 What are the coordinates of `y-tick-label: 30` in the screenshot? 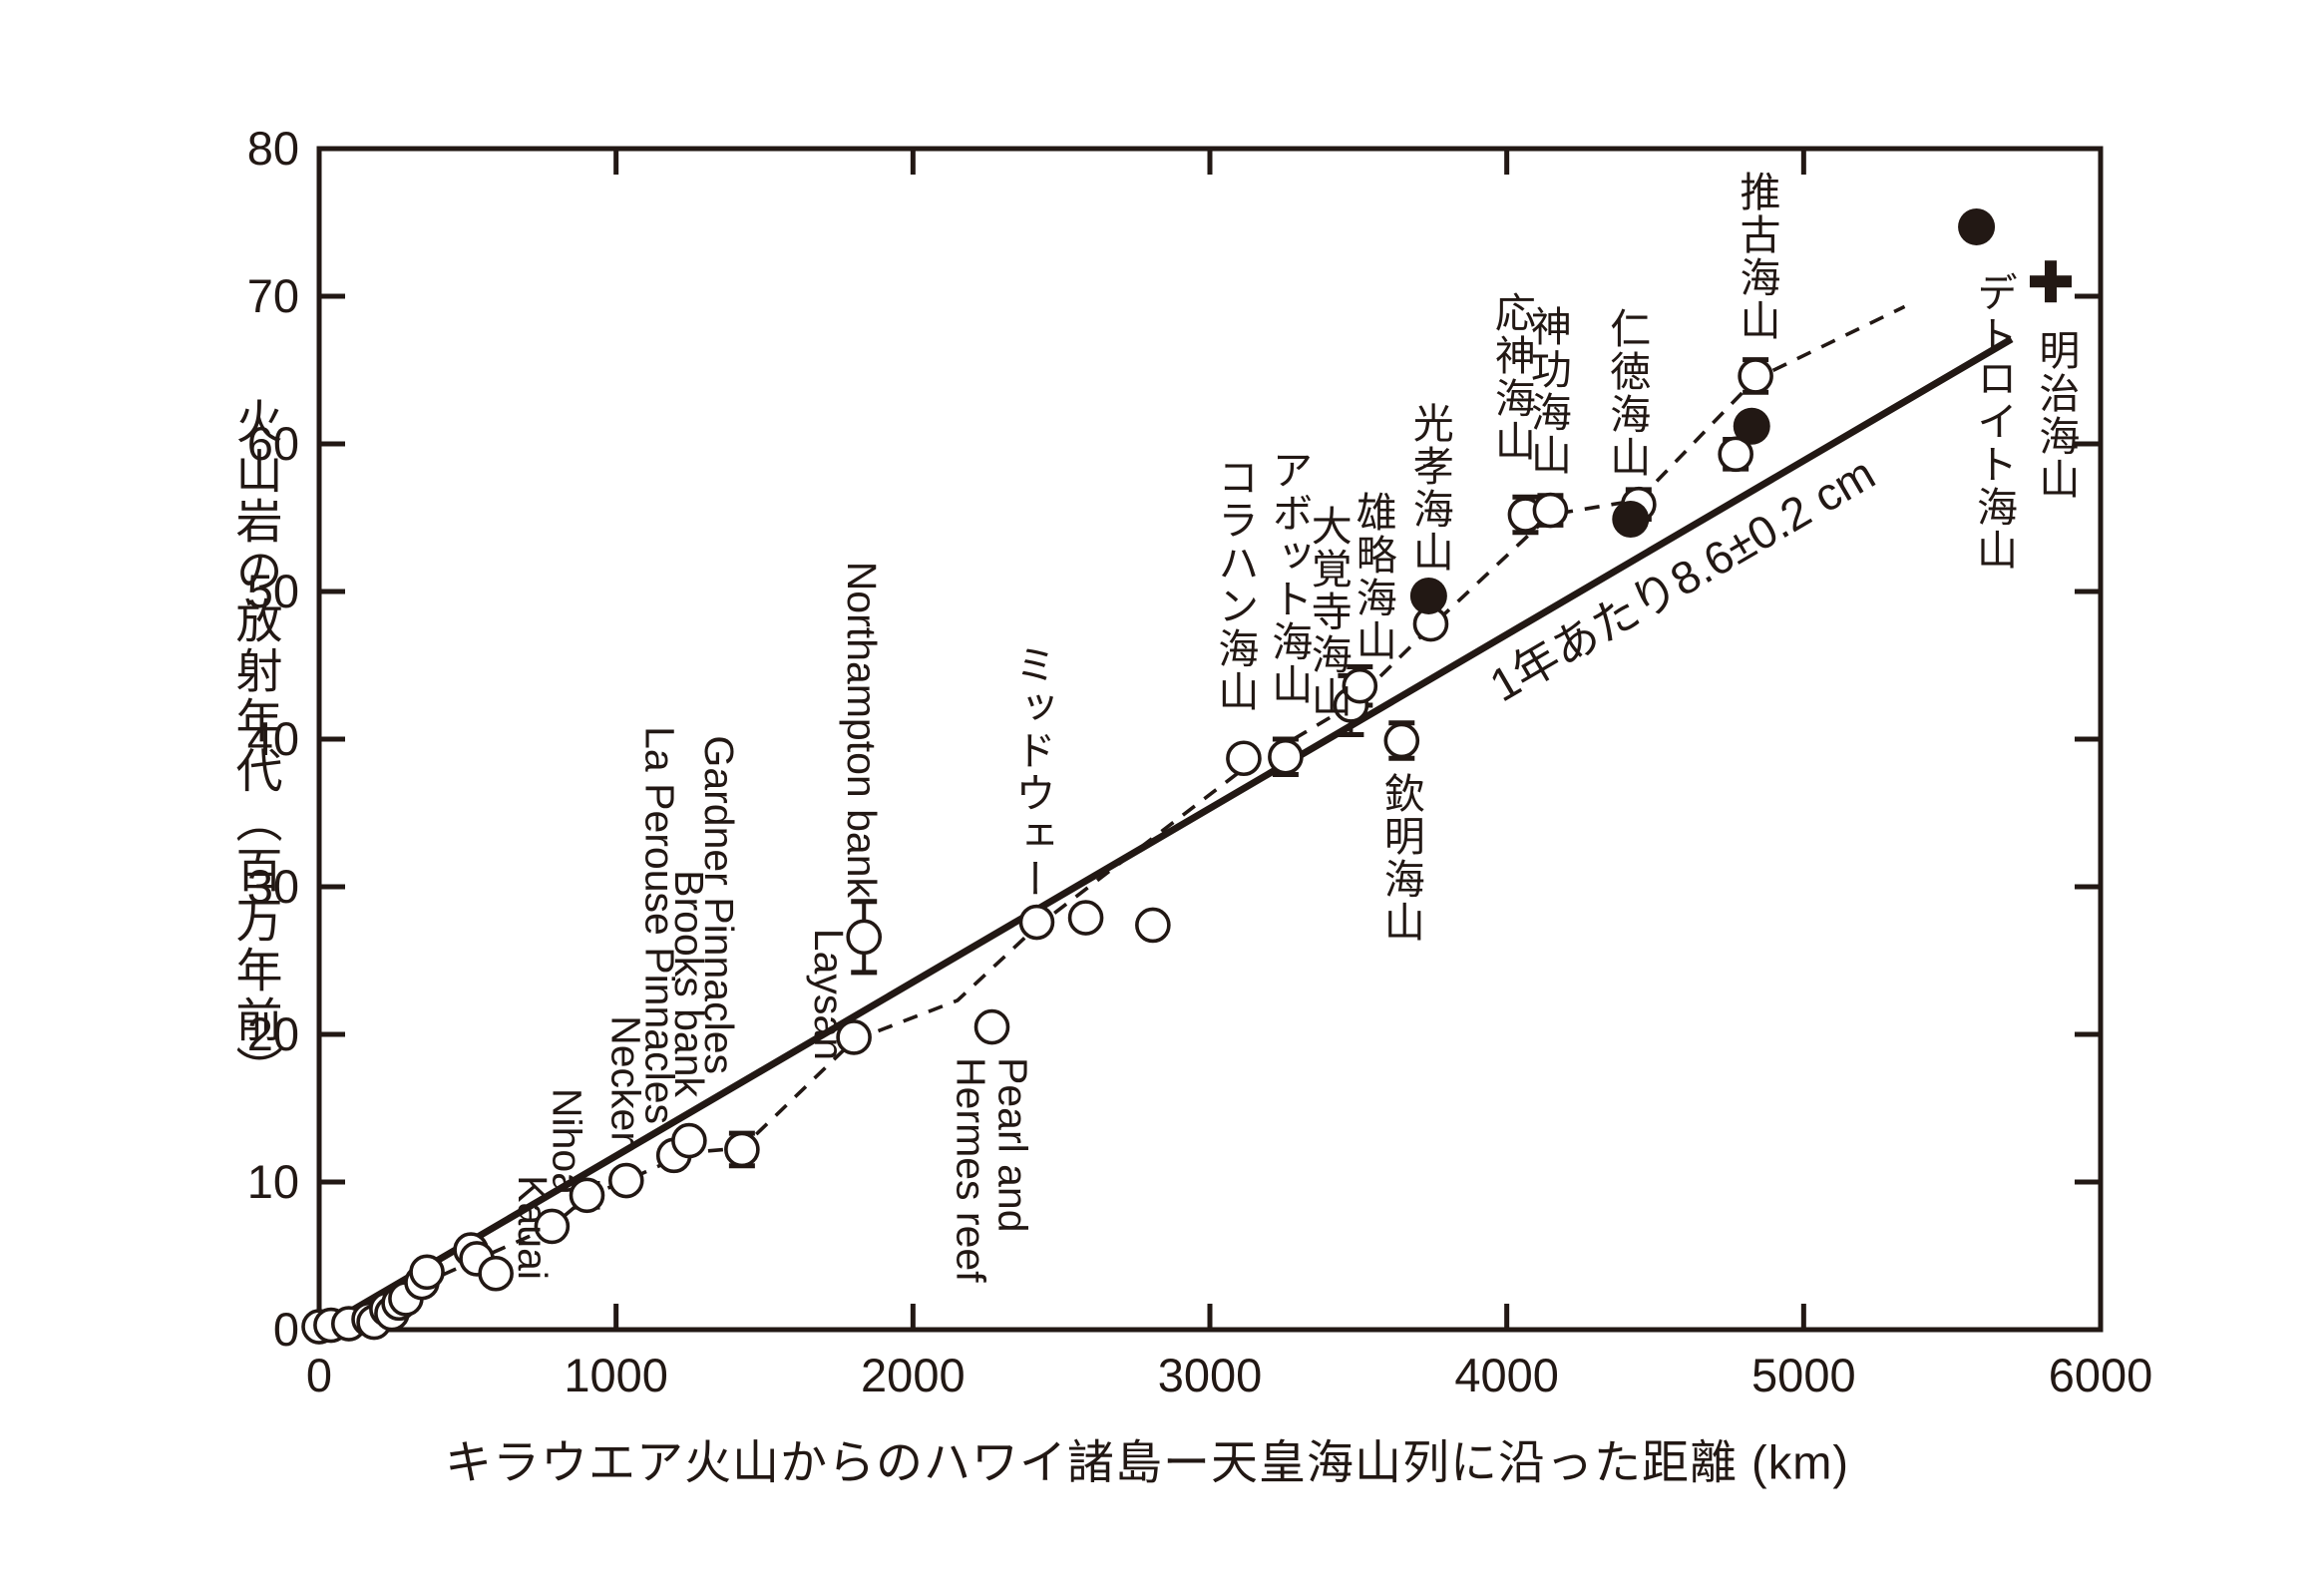 It's located at (273, 886).